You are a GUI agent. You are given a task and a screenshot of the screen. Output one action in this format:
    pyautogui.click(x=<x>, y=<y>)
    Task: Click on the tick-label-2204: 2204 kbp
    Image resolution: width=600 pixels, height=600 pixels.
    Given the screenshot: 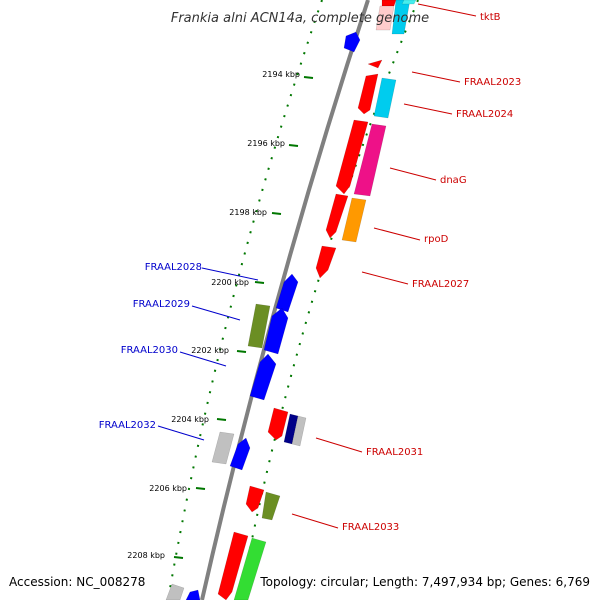 What is the action you would take?
    pyautogui.click(x=190, y=419)
    